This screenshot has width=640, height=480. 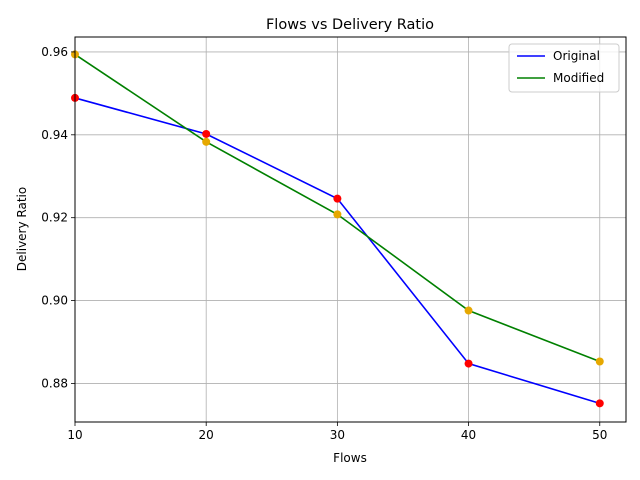 I want to click on y-tick-label: 0.90, so click(x=54, y=301).